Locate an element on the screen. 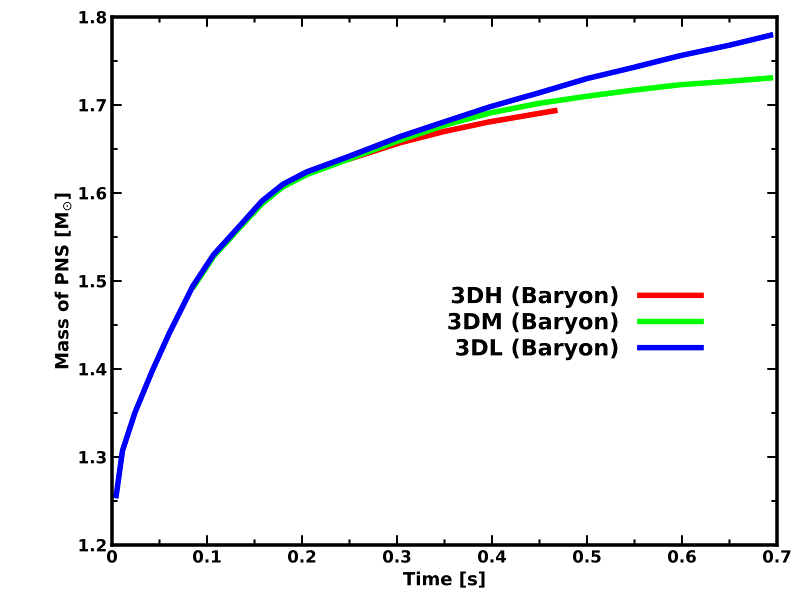 The height and width of the screenshot is (604, 804). y-tick-label: 1.4 is located at coordinates (92, 369).